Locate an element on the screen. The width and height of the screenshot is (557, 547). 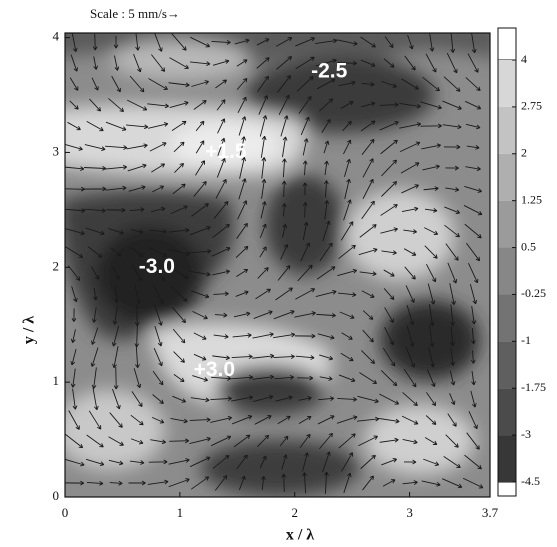
colorbar-label: 1.25 is located at coordinates (531, 199).